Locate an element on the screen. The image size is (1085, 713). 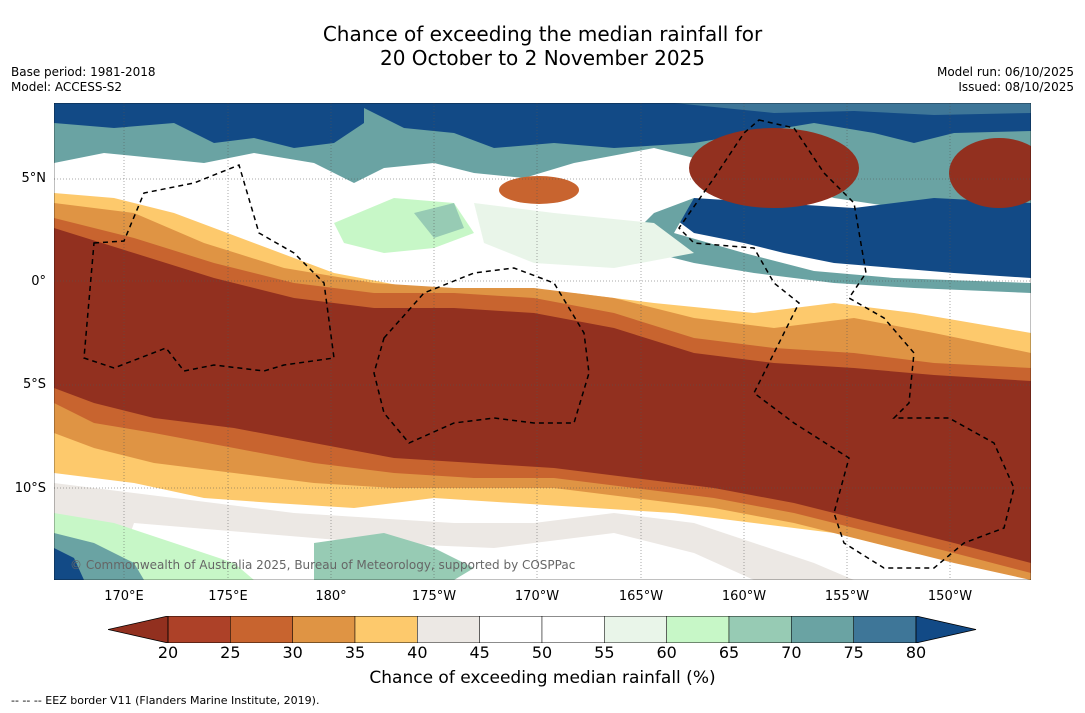
region-north-teal is located at coordinates (852, 109).